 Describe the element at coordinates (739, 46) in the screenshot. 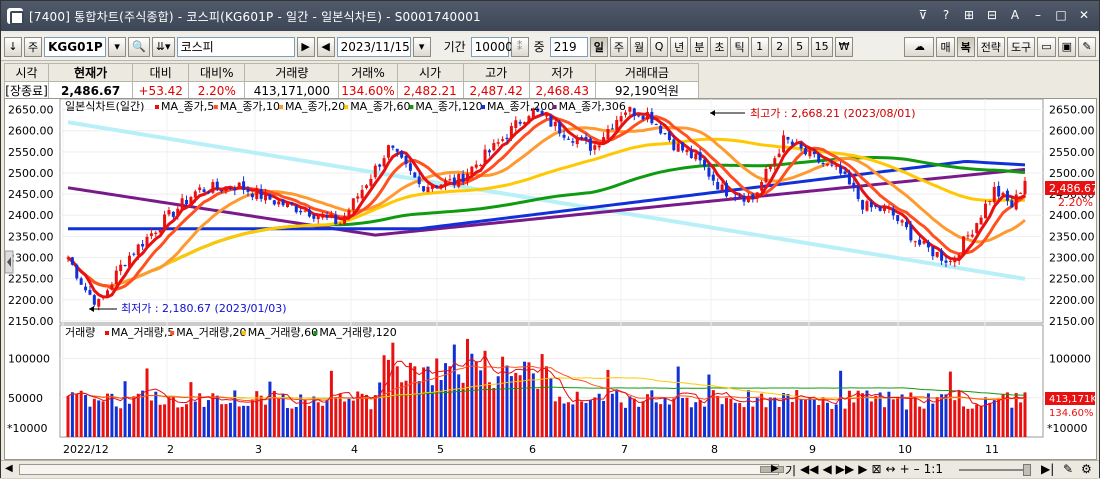

I see `period-tick-button: 틱` at that location.